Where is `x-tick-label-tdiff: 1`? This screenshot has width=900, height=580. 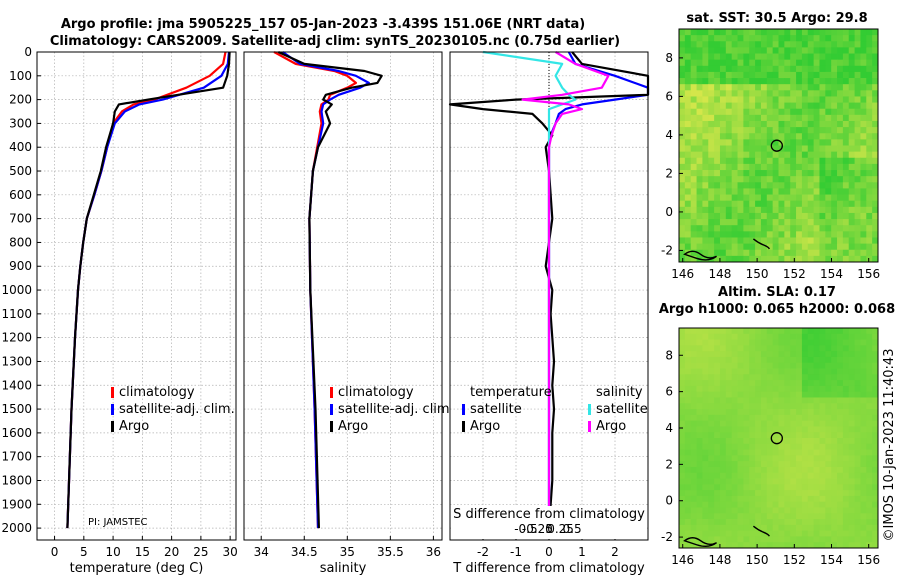
x-tick-label-tdiff: 1 is located at coordinates (582, 552).